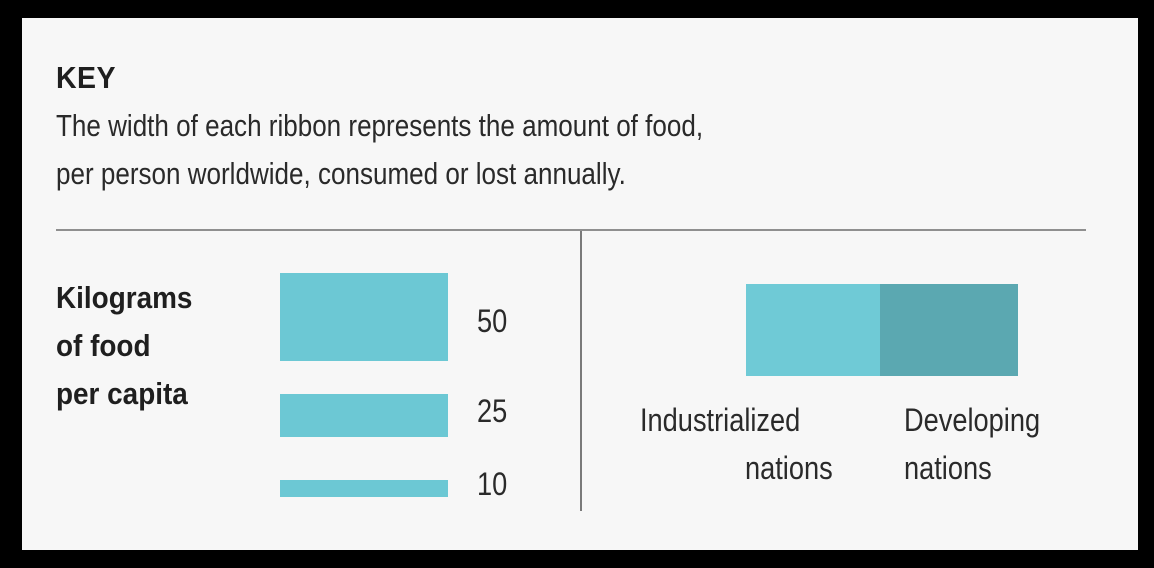 The image size is (1154, 568). Describe the element at coordinates (103, 345) in the screenshot. I see `scale-label-line-2: of food` at that location.